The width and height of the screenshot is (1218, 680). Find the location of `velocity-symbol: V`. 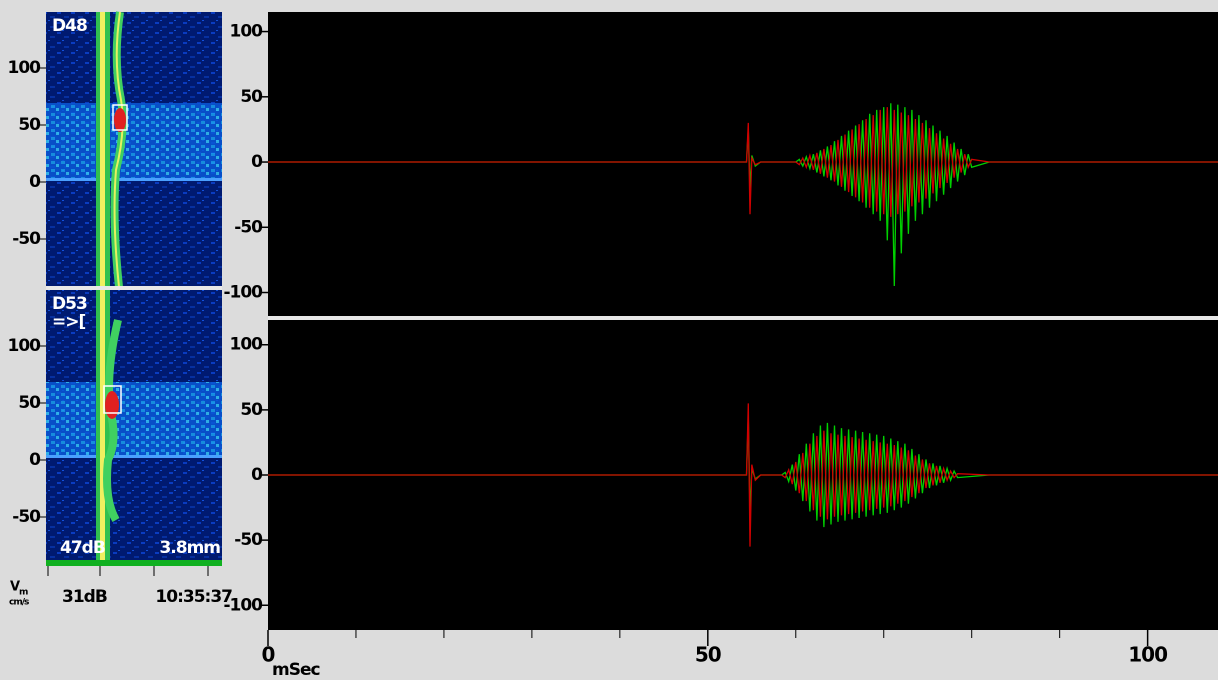

velocity-symbol: V is located at coordinates (15, 587).